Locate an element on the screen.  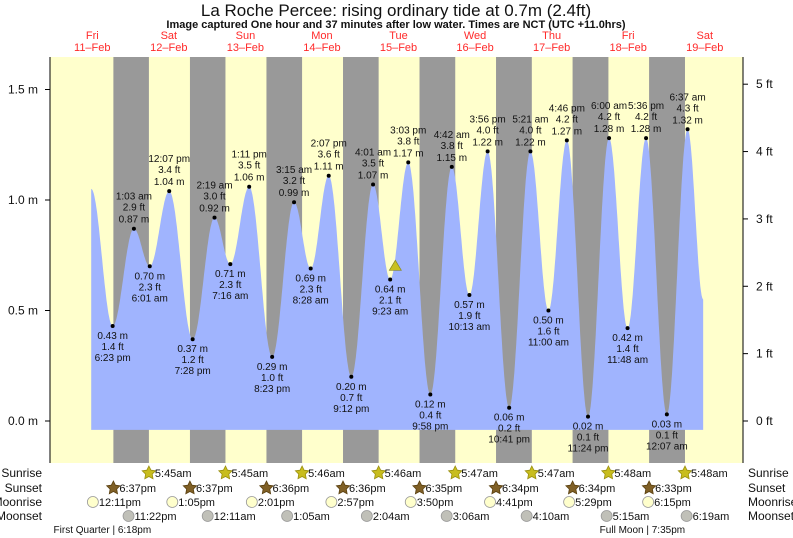
day-name-label: Fri is located at coordinates (92, 36).